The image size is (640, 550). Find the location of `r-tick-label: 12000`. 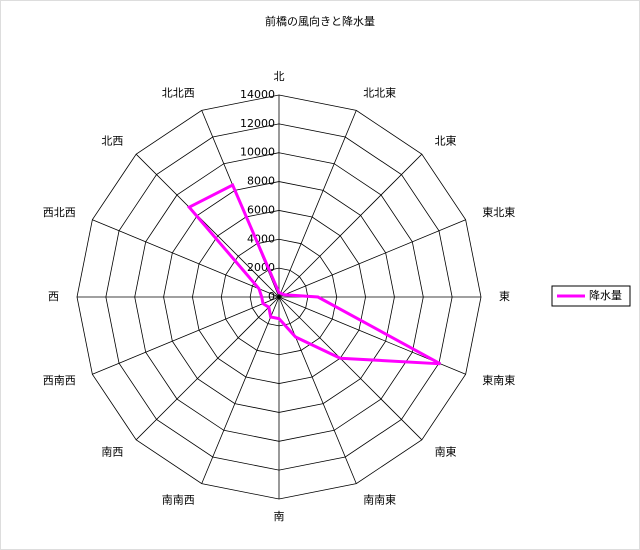

r-tick-label: 12000 is located at coordinates (257, 123).